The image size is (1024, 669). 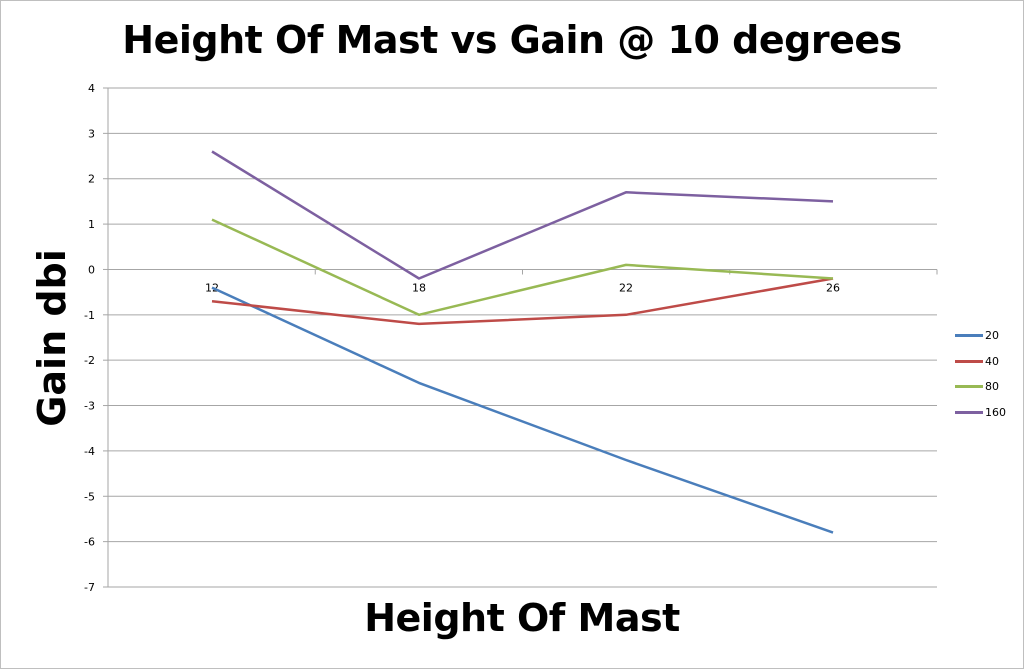 I want to click on y-tick-label: -6, so click(x=89, y=542).